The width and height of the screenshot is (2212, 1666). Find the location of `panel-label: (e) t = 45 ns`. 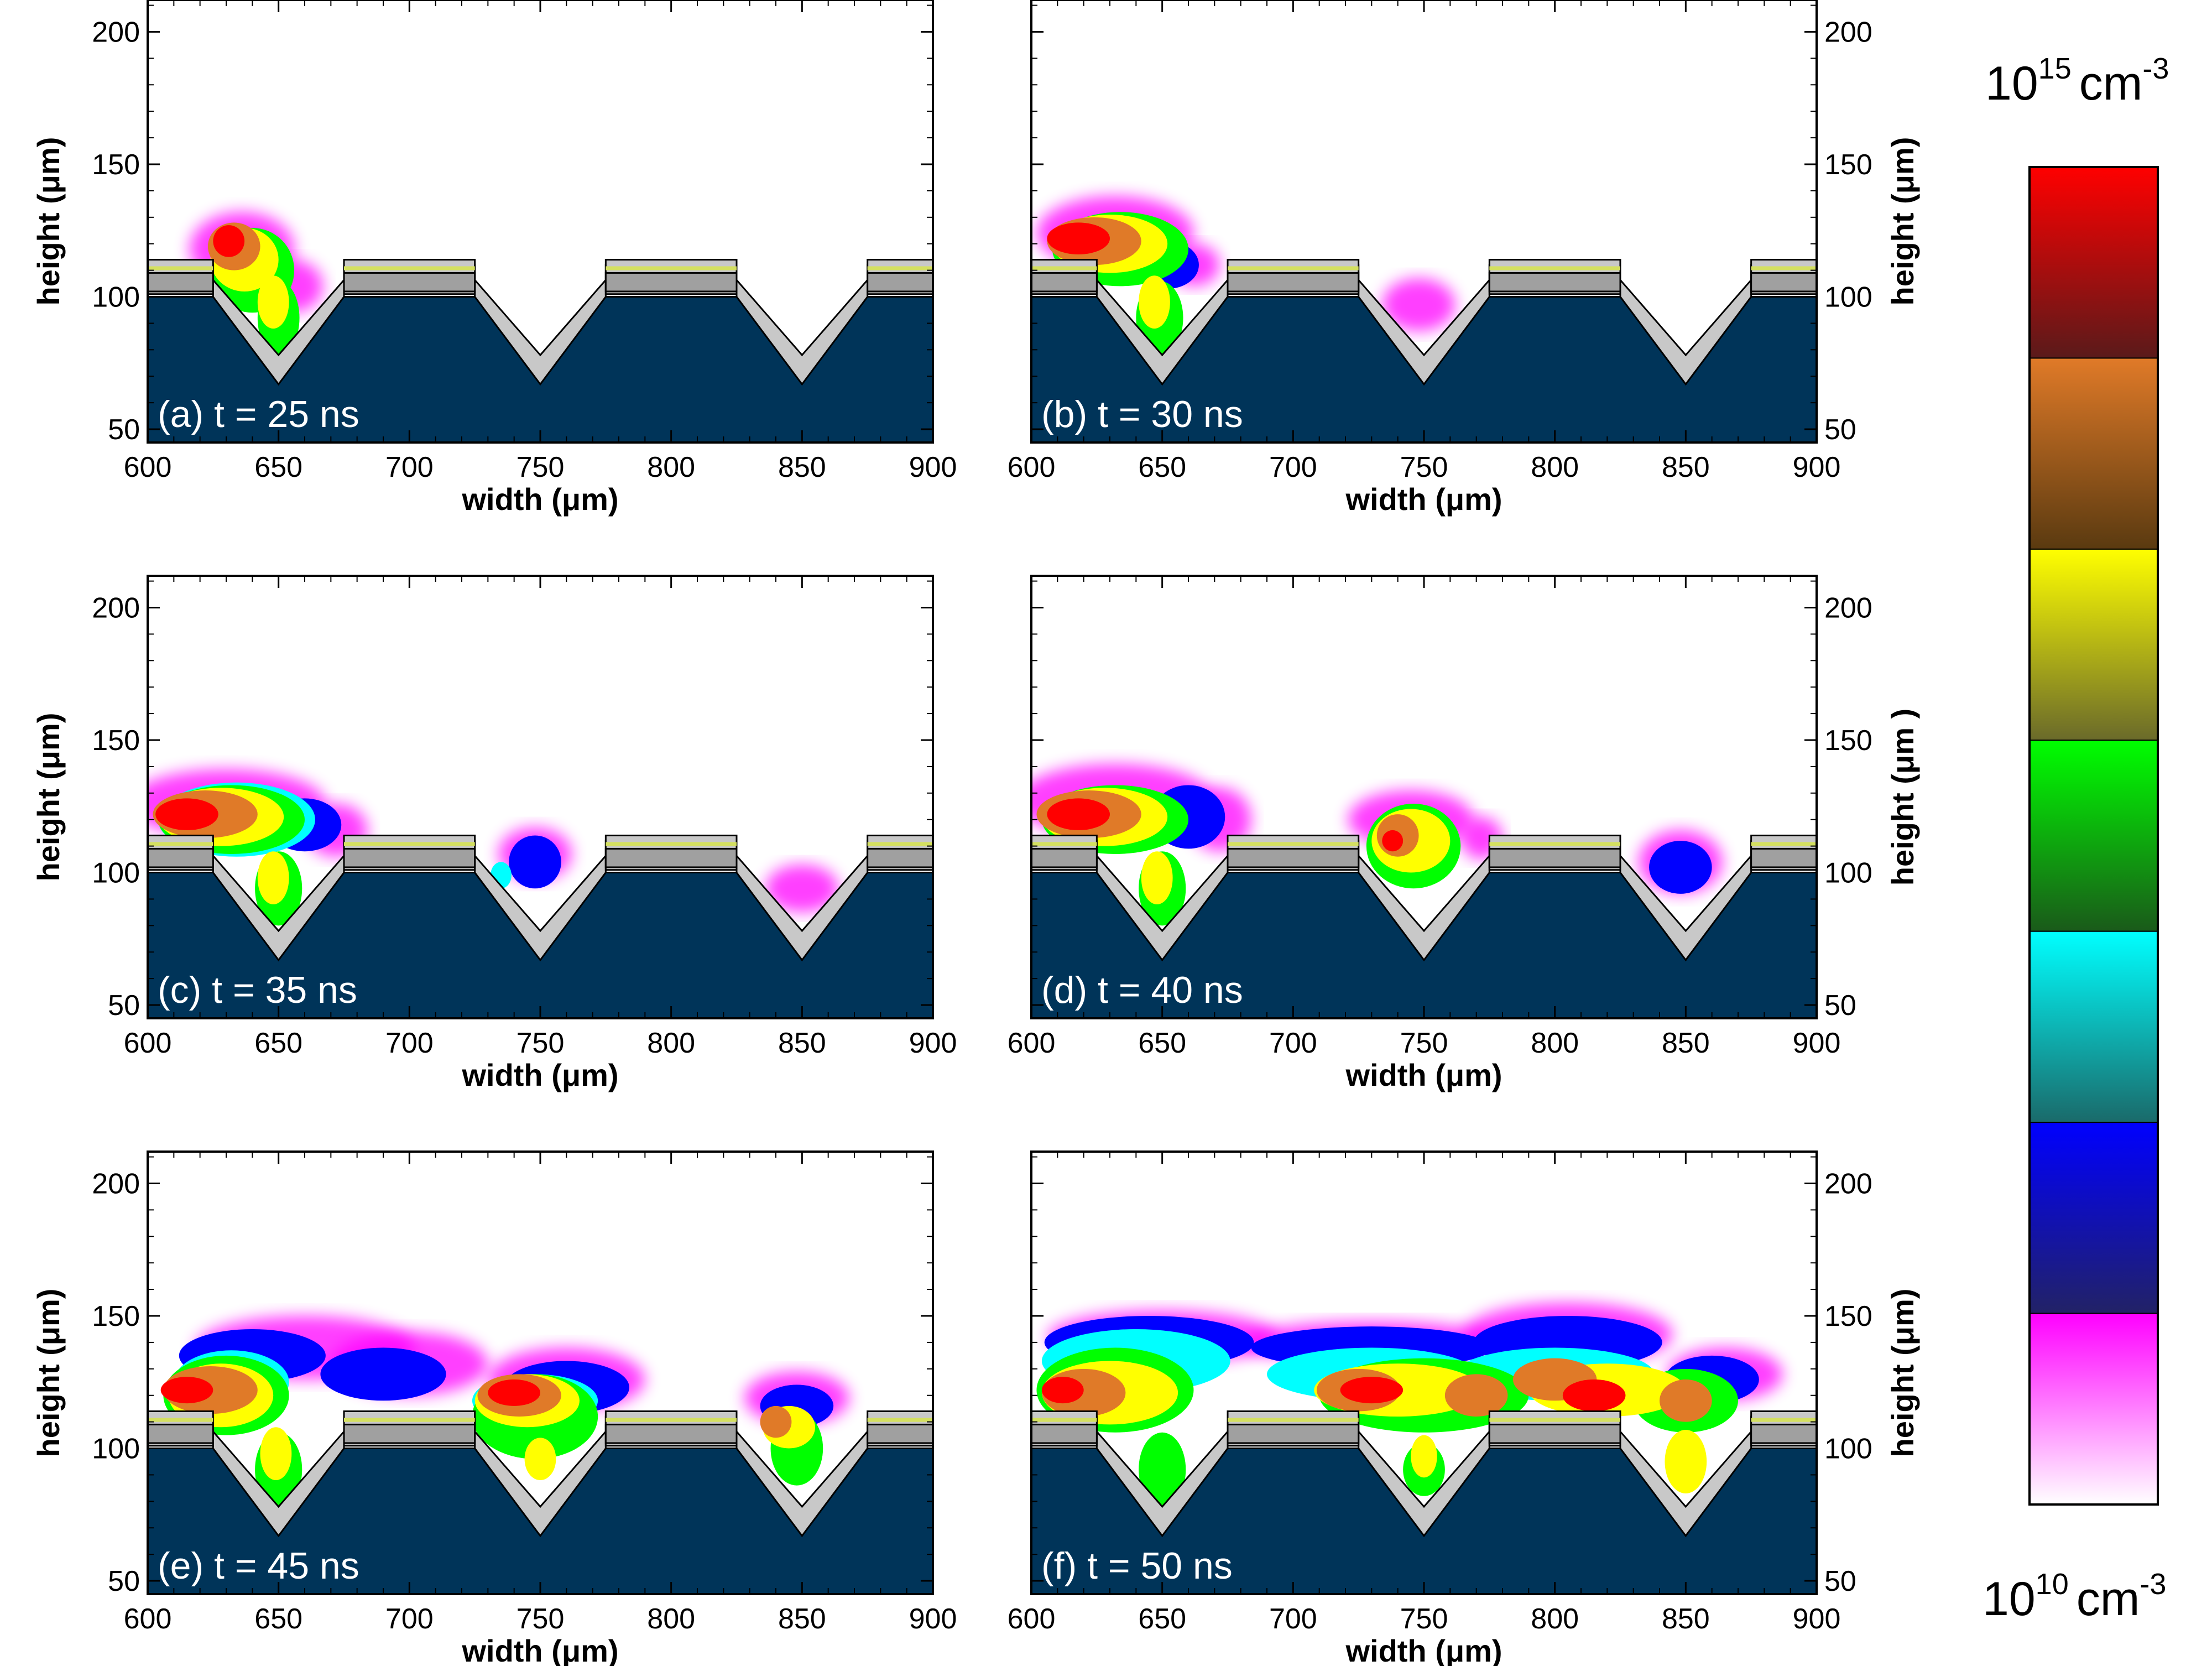

panel-label: (e) t = 45 ns is located at coordinates (259, 1566).